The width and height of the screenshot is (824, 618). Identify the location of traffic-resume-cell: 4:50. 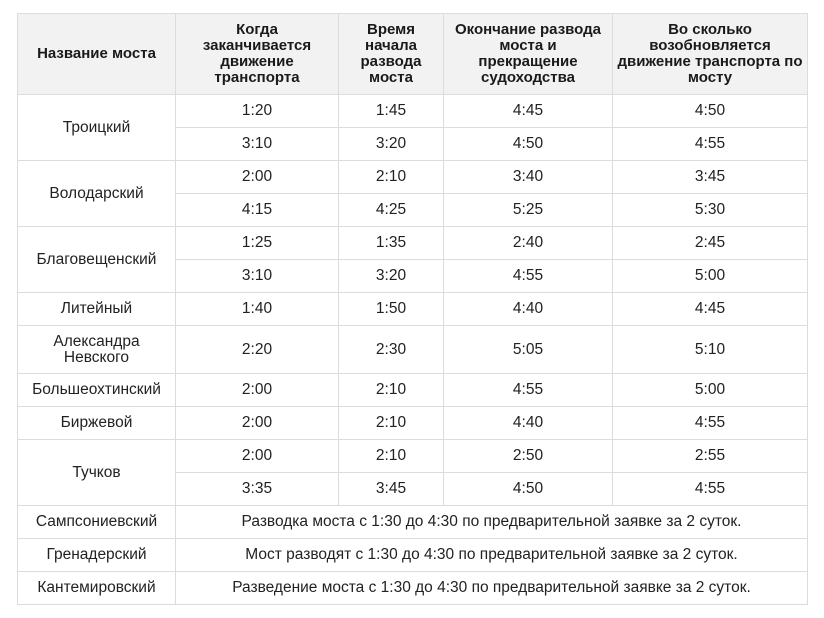
(710, 111).